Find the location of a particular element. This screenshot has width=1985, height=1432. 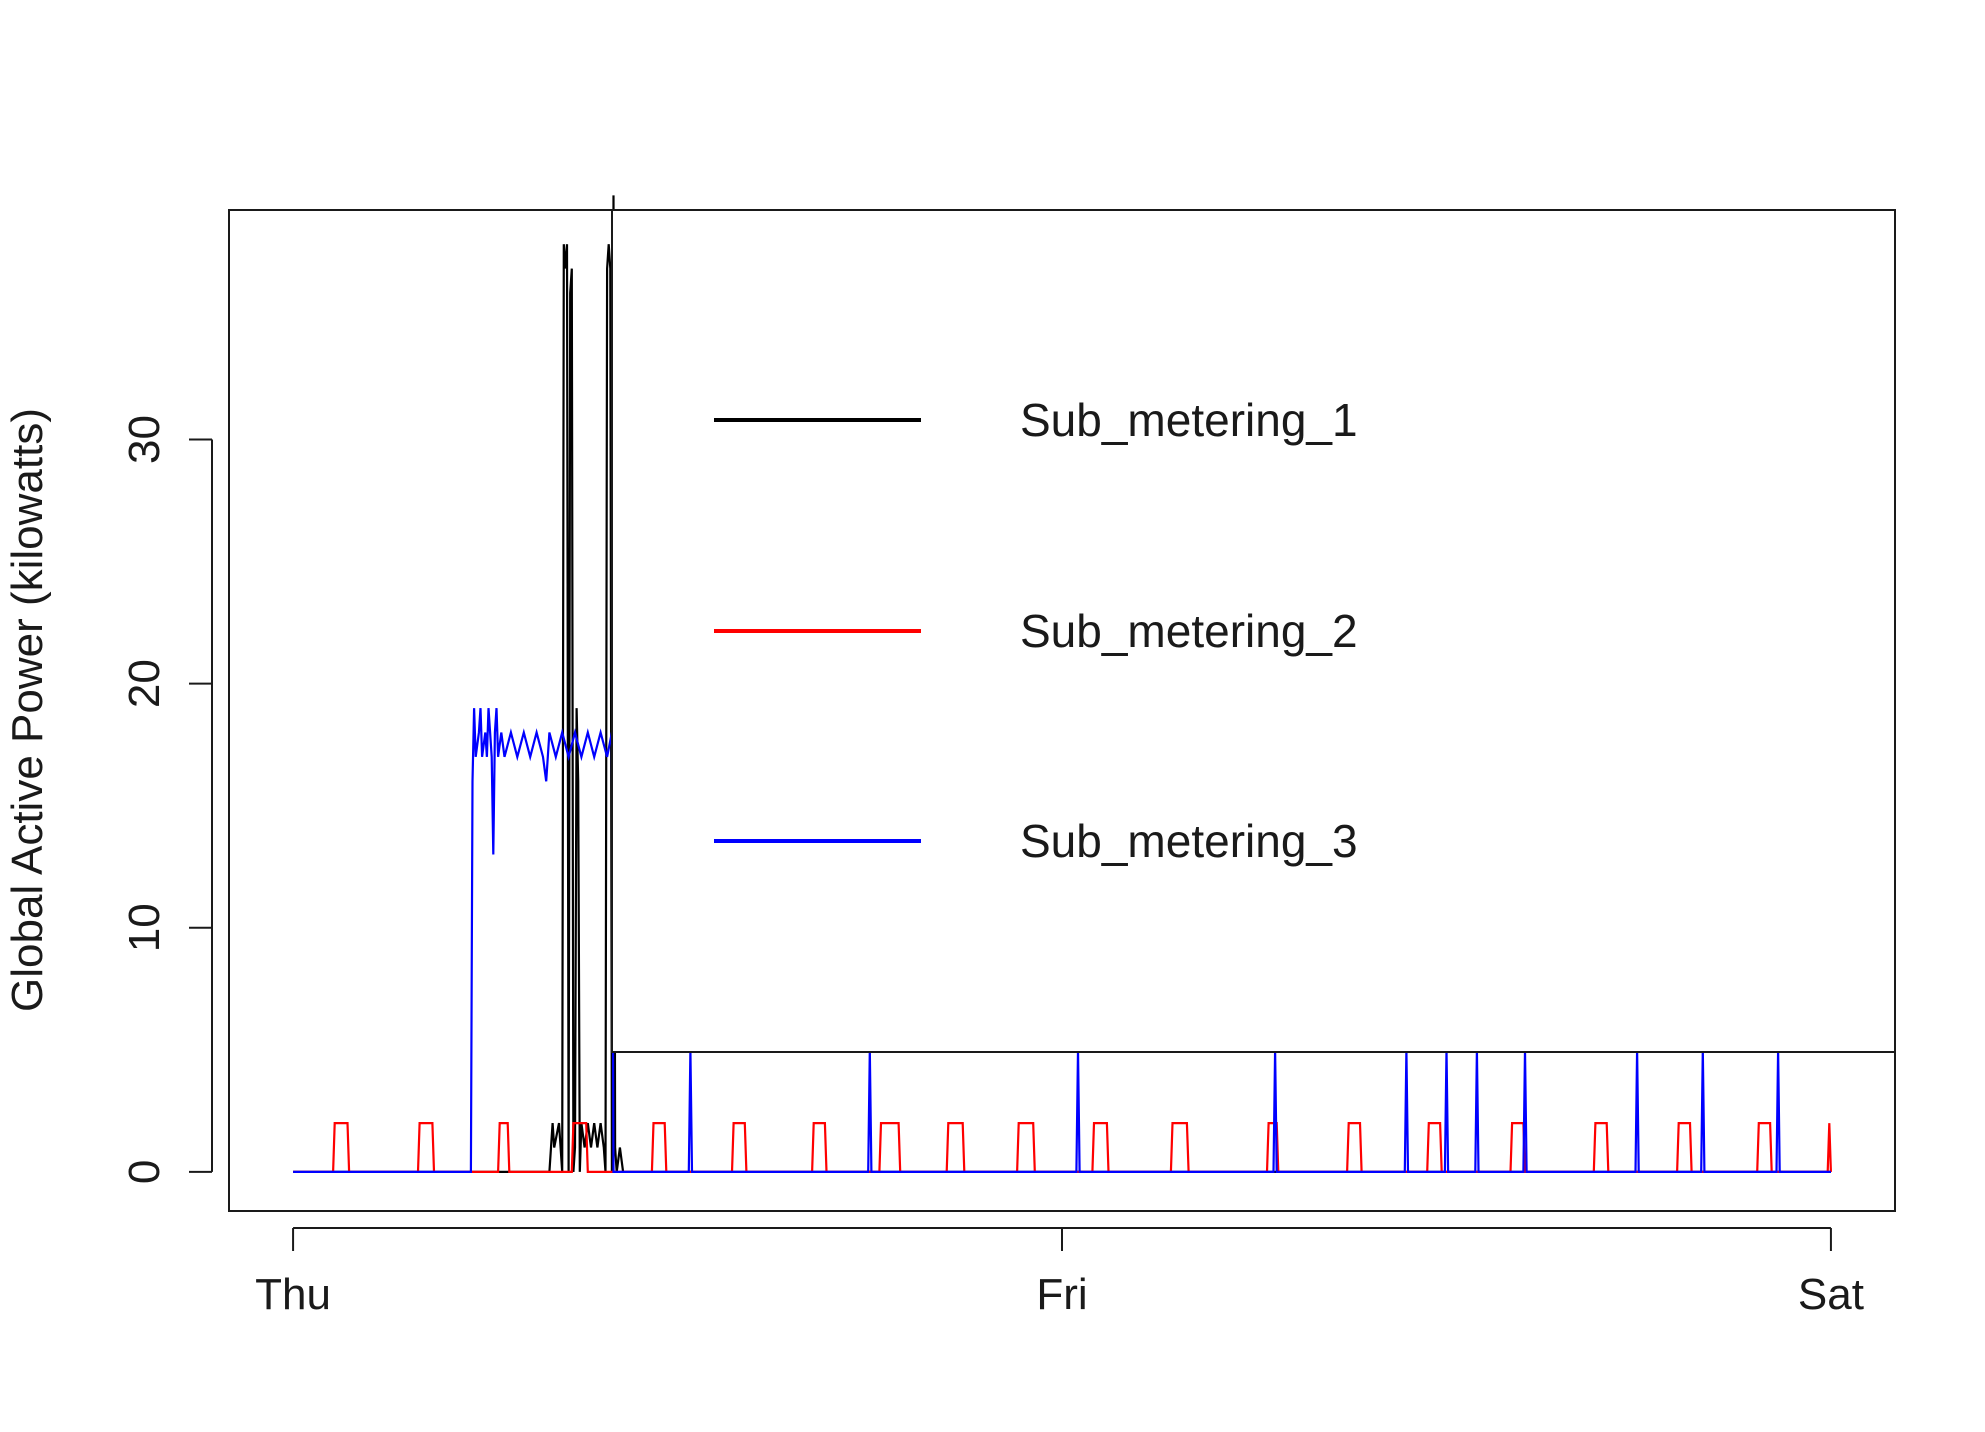

y-axis: 0 10 20 30 is located at coordinates (166, 799).